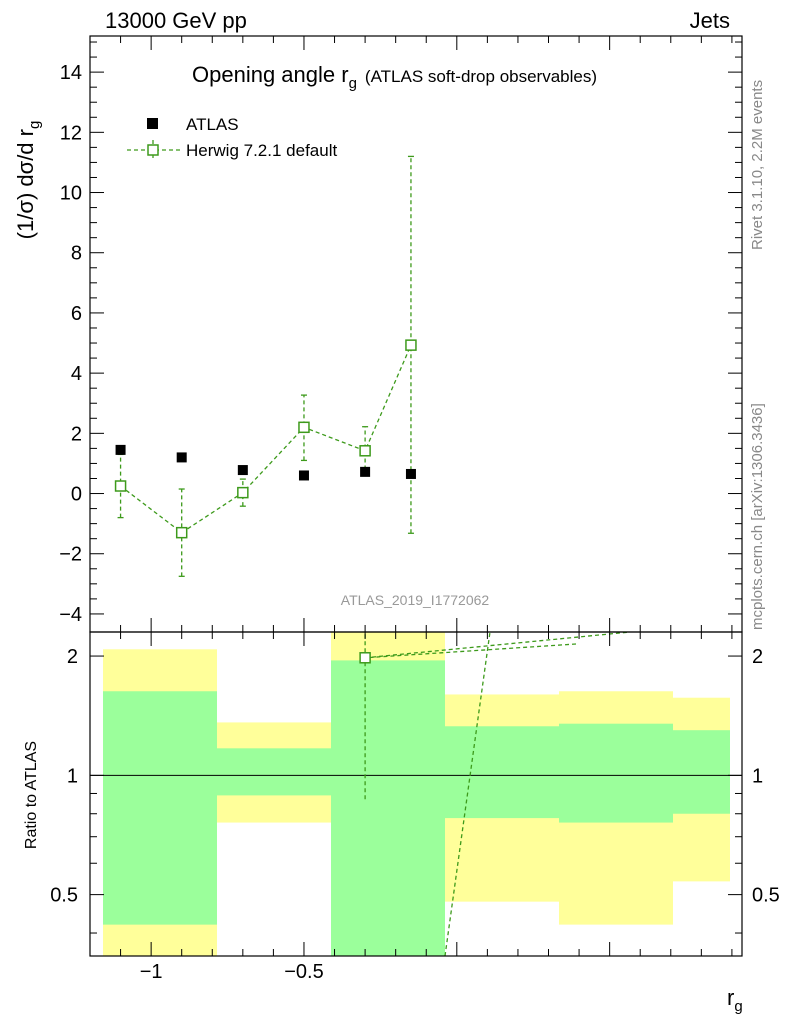 Image resolution: width=786 pixels, height=1024 pixels. Describe the element at coordinates (471, 651) in the screenshot. I see `herwig-ratio-line-in` at that location.